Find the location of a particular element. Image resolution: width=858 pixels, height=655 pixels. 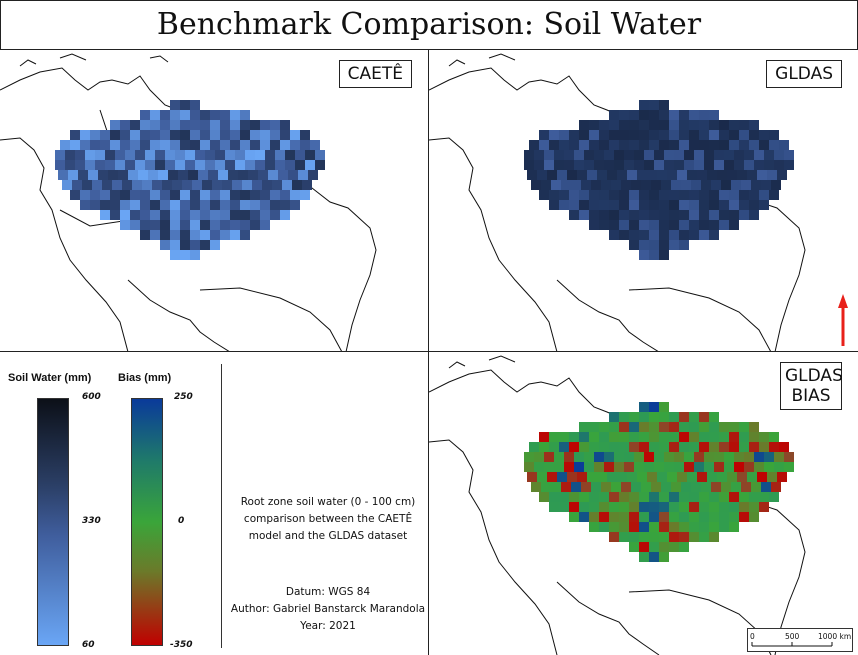

gldas-soil-water-grid is located at coordinates (659, 180).